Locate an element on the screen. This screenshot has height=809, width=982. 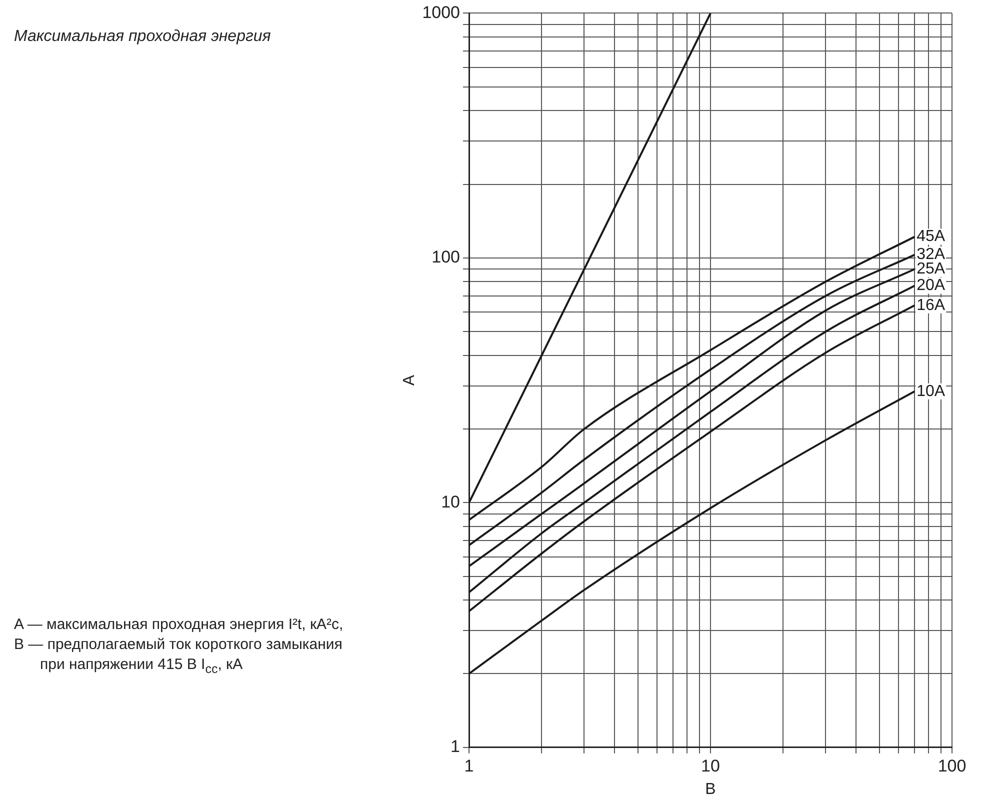
series-label: 20A is located at coordinates (931, 285).